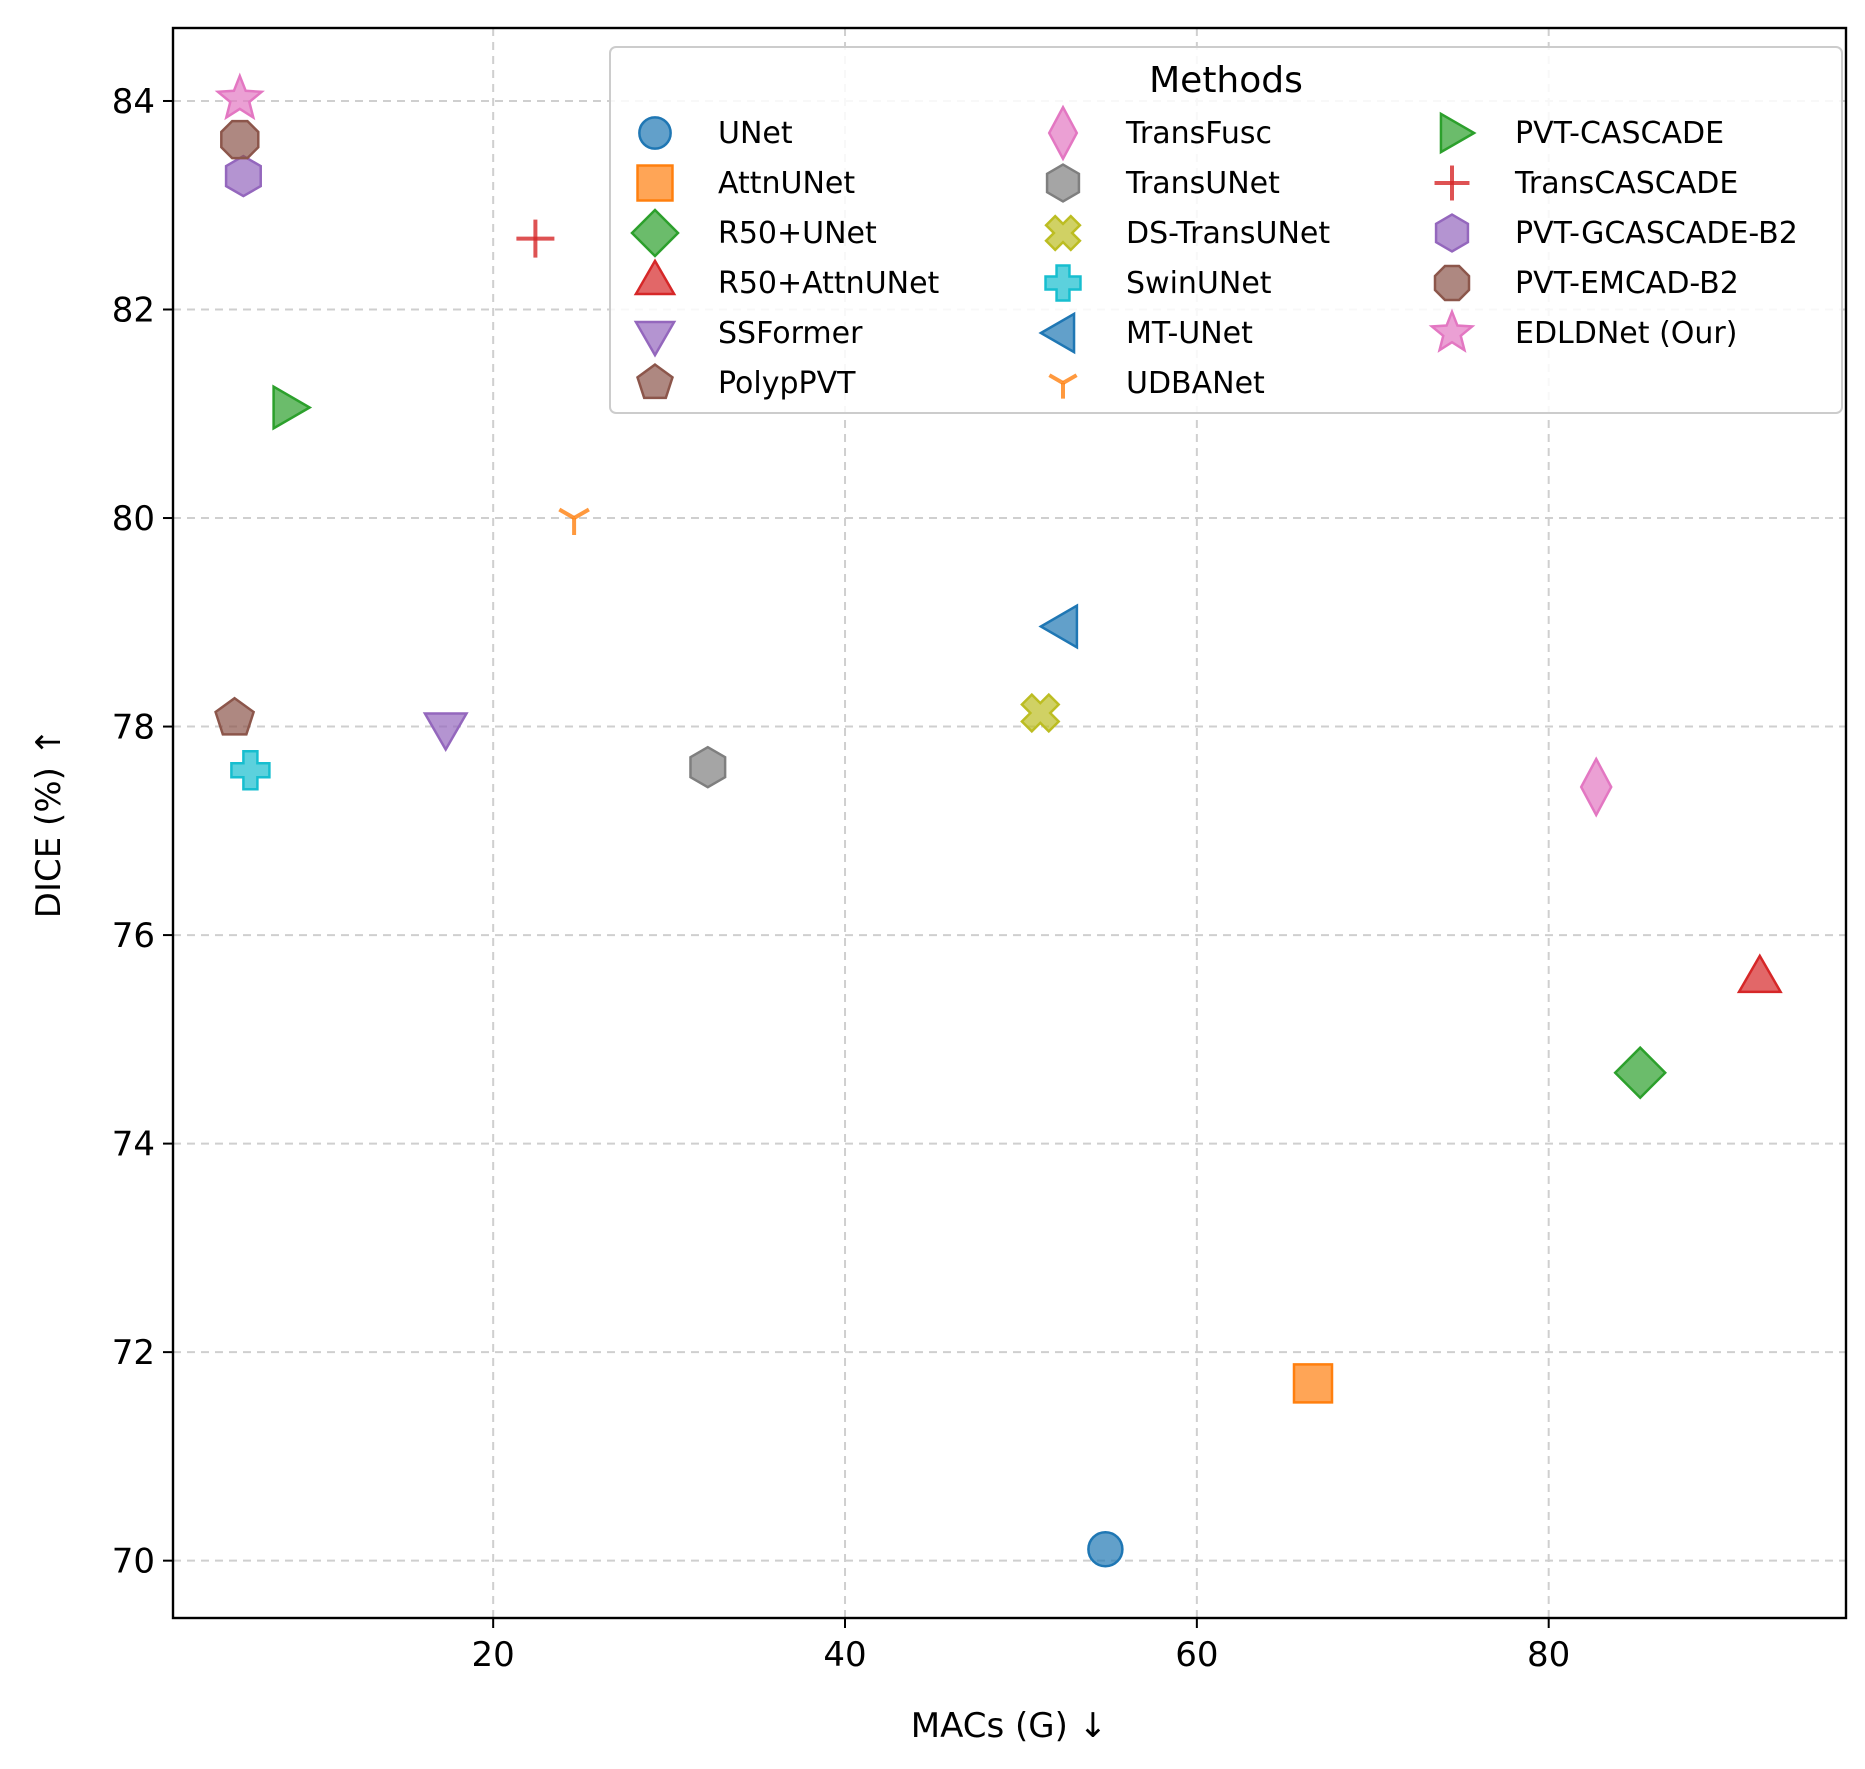 The image size is (1865, 1769). I want to click on legend-marker-swinunet, so click(1063, 283).